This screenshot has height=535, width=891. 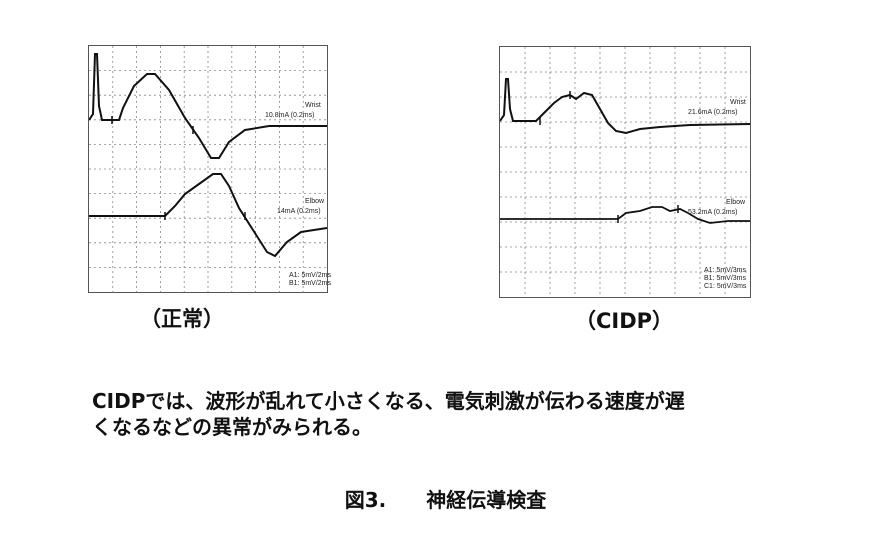 I want to click on setting-b1: B1: 5mV/3ms, so click(x=725, y=278).